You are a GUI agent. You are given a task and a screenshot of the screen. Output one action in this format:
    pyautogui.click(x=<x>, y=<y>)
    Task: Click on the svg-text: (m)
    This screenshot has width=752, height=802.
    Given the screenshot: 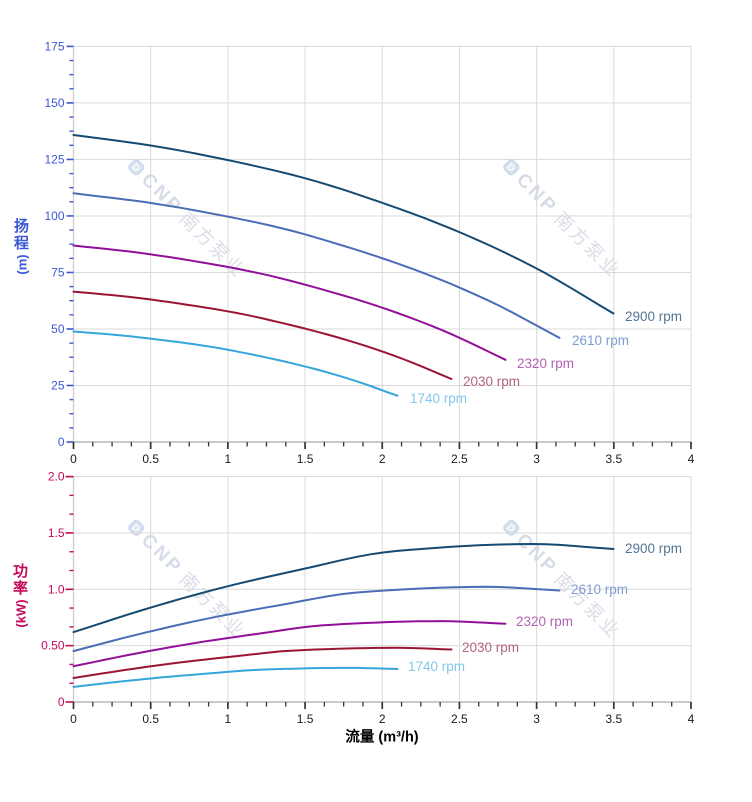 What is the action you would take?
    pyautogui.click(x=22, y=264)
    